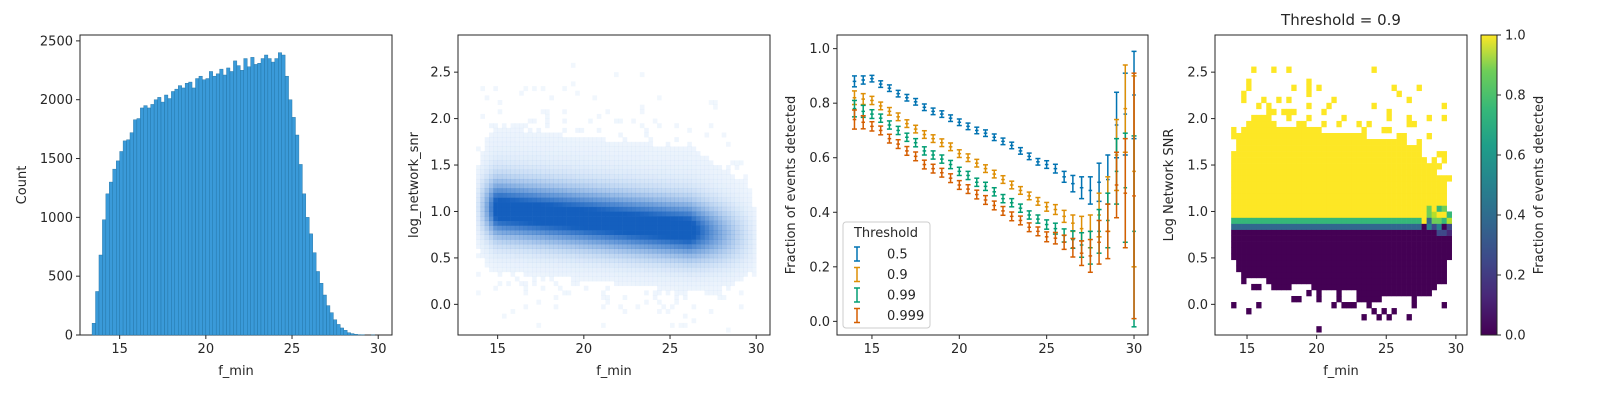  Describe the element at coordinates (440, 73) in the screenshot. I see `y-tick-label: 2.5` at that location.